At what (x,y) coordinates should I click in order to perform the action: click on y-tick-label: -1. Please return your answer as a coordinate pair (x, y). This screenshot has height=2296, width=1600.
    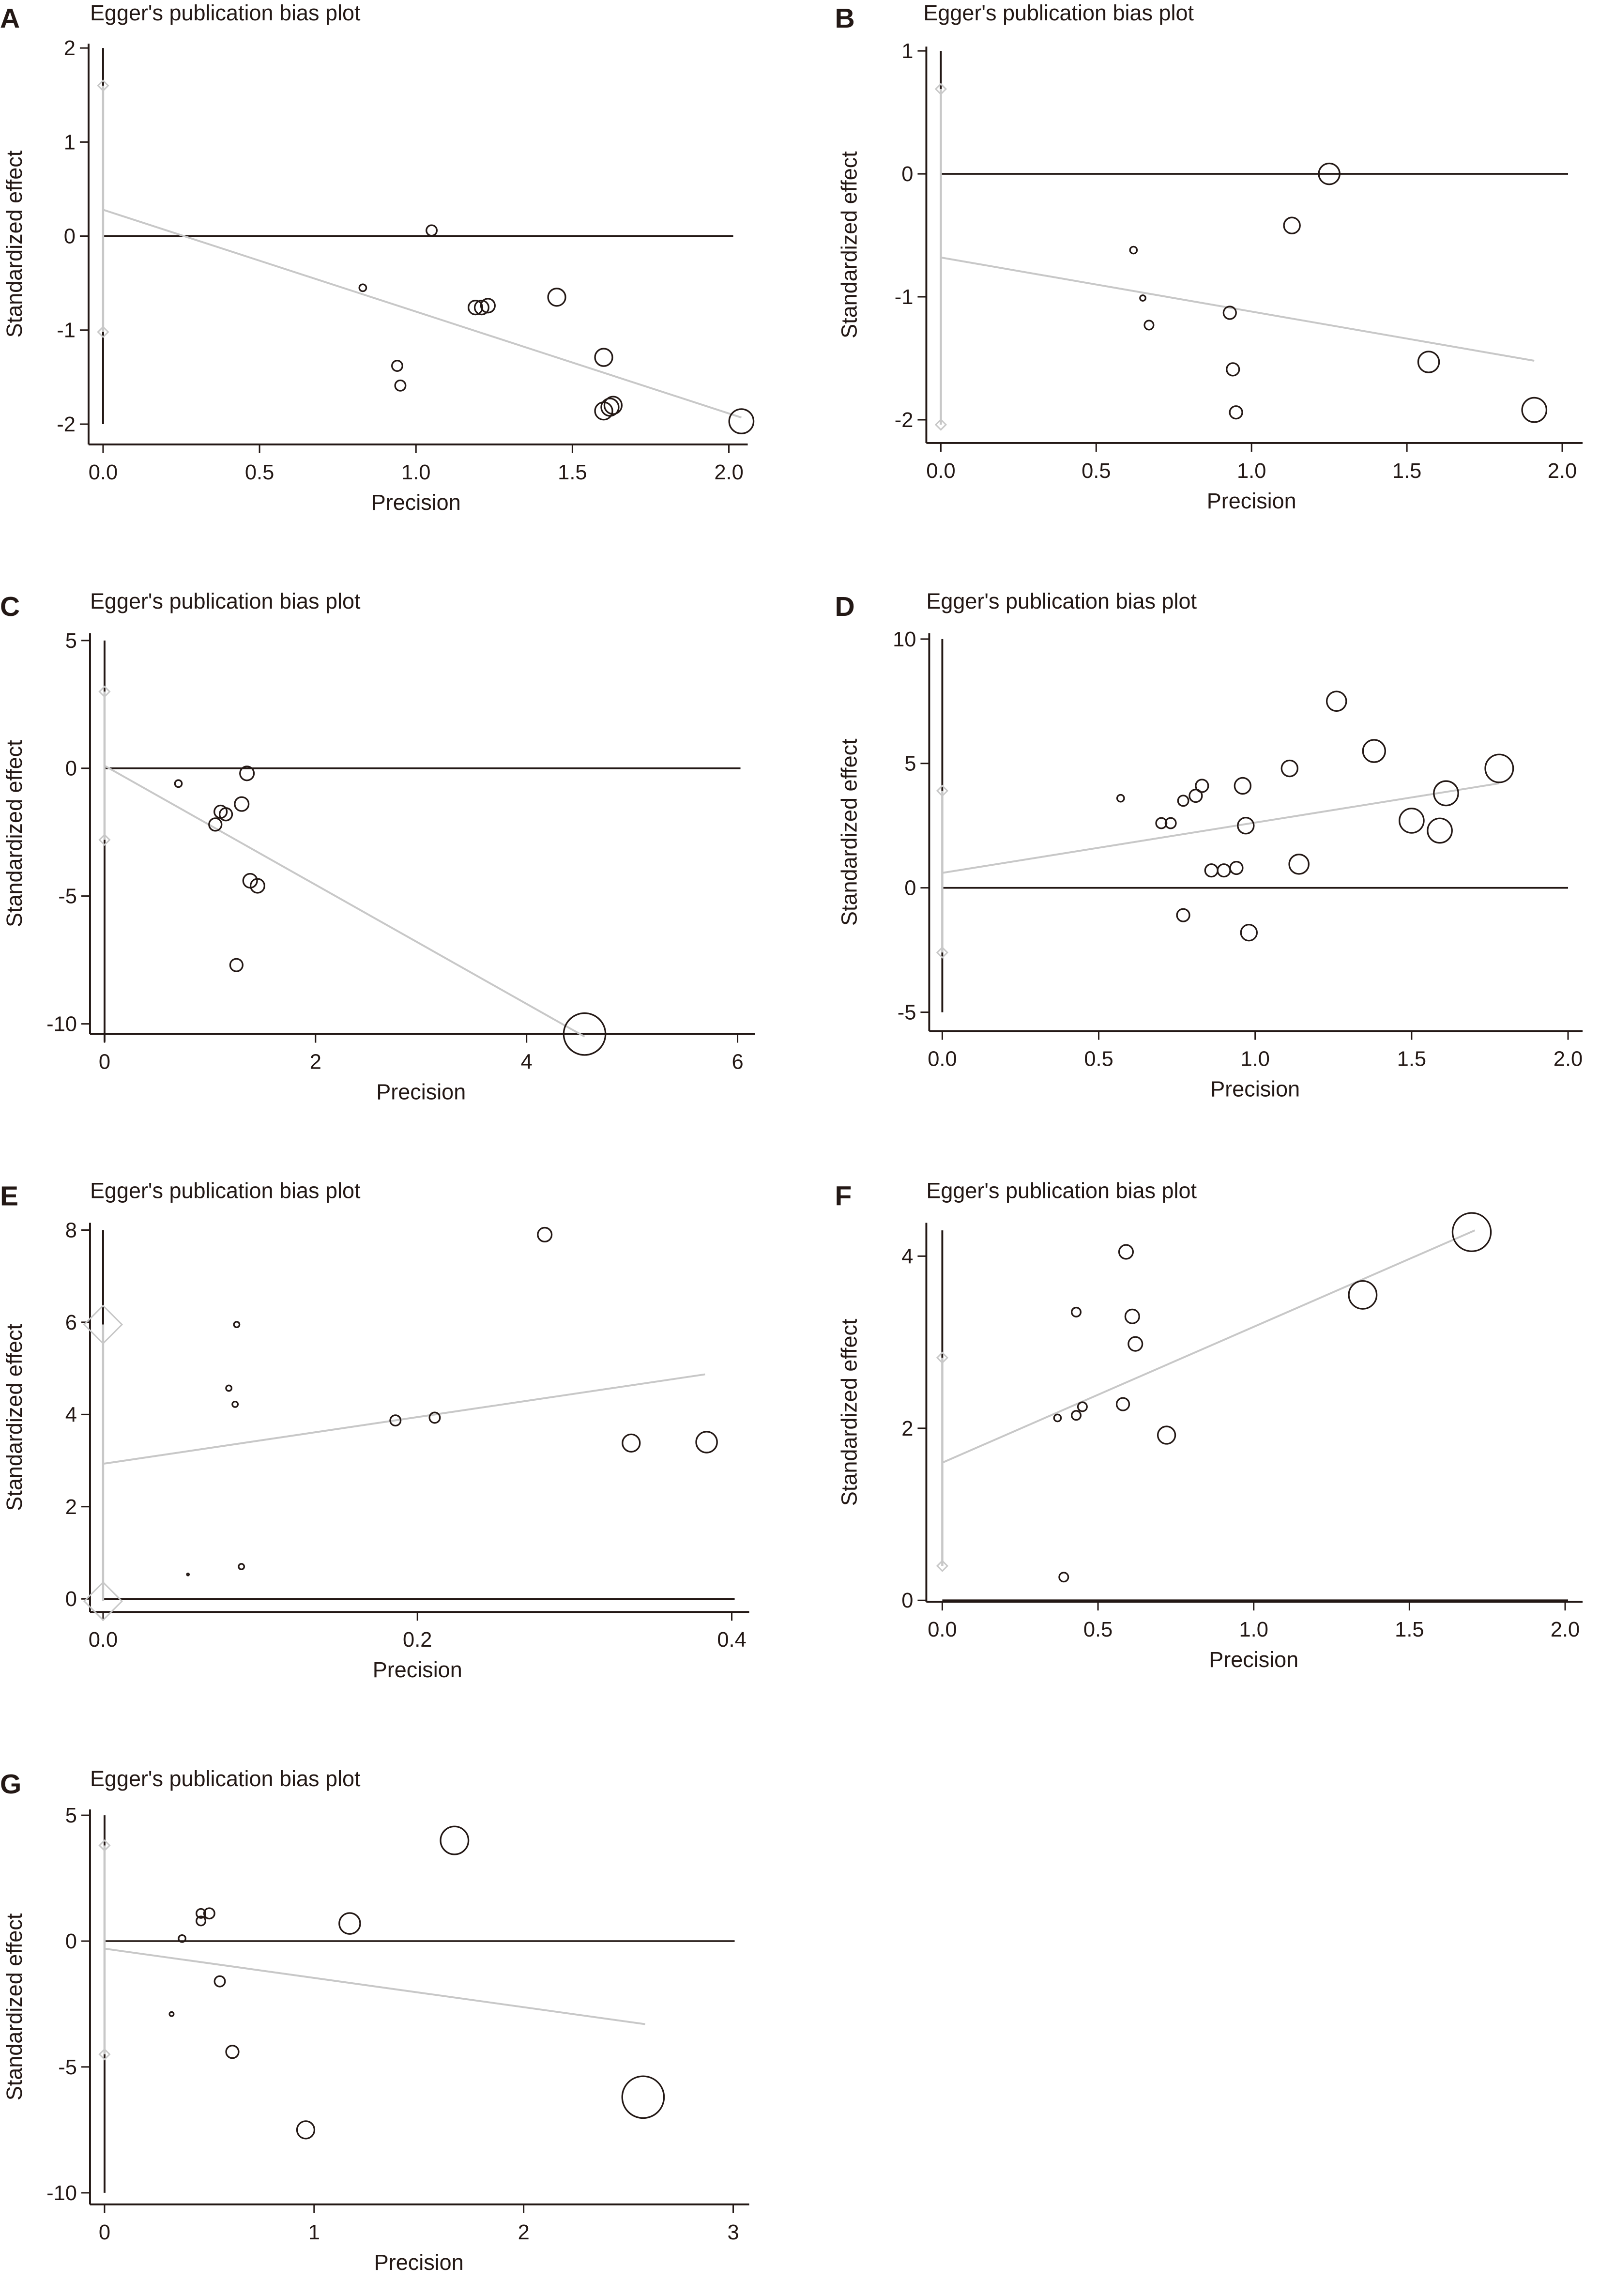
    Looking at the image, I should click on (904, 297).